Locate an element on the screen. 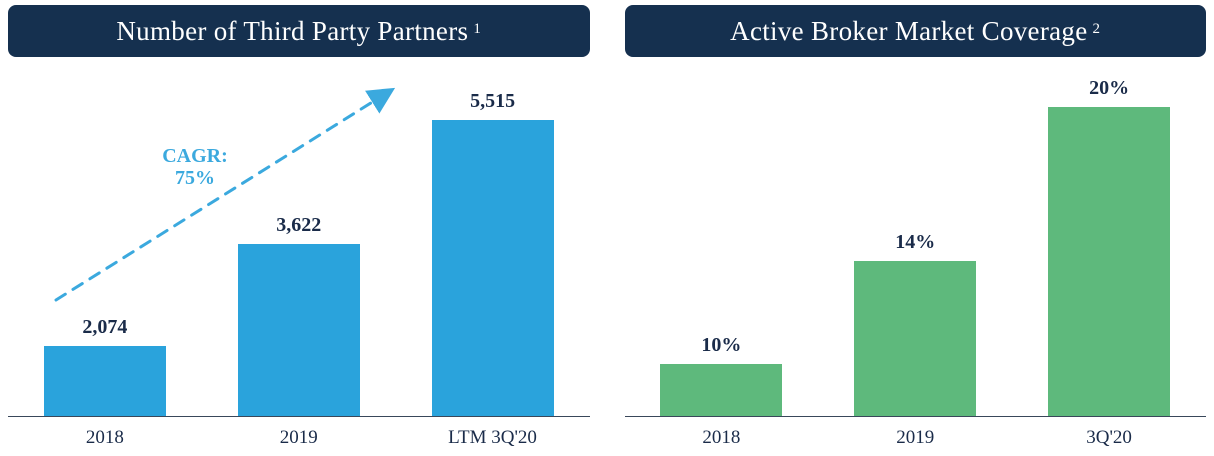  bar-group: 3,622 is located at coordinates (299, 315).